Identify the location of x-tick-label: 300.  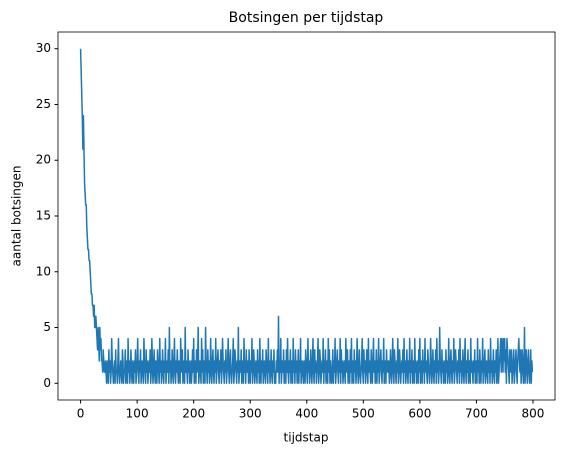
(250, 414).